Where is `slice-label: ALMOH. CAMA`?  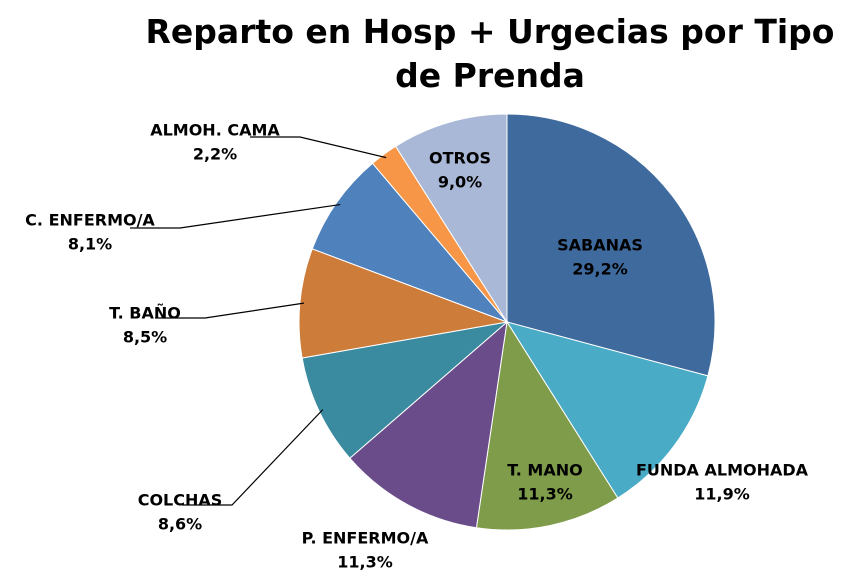
slice-label: ALMOH. CAMA is located at coordinates (215, 130).